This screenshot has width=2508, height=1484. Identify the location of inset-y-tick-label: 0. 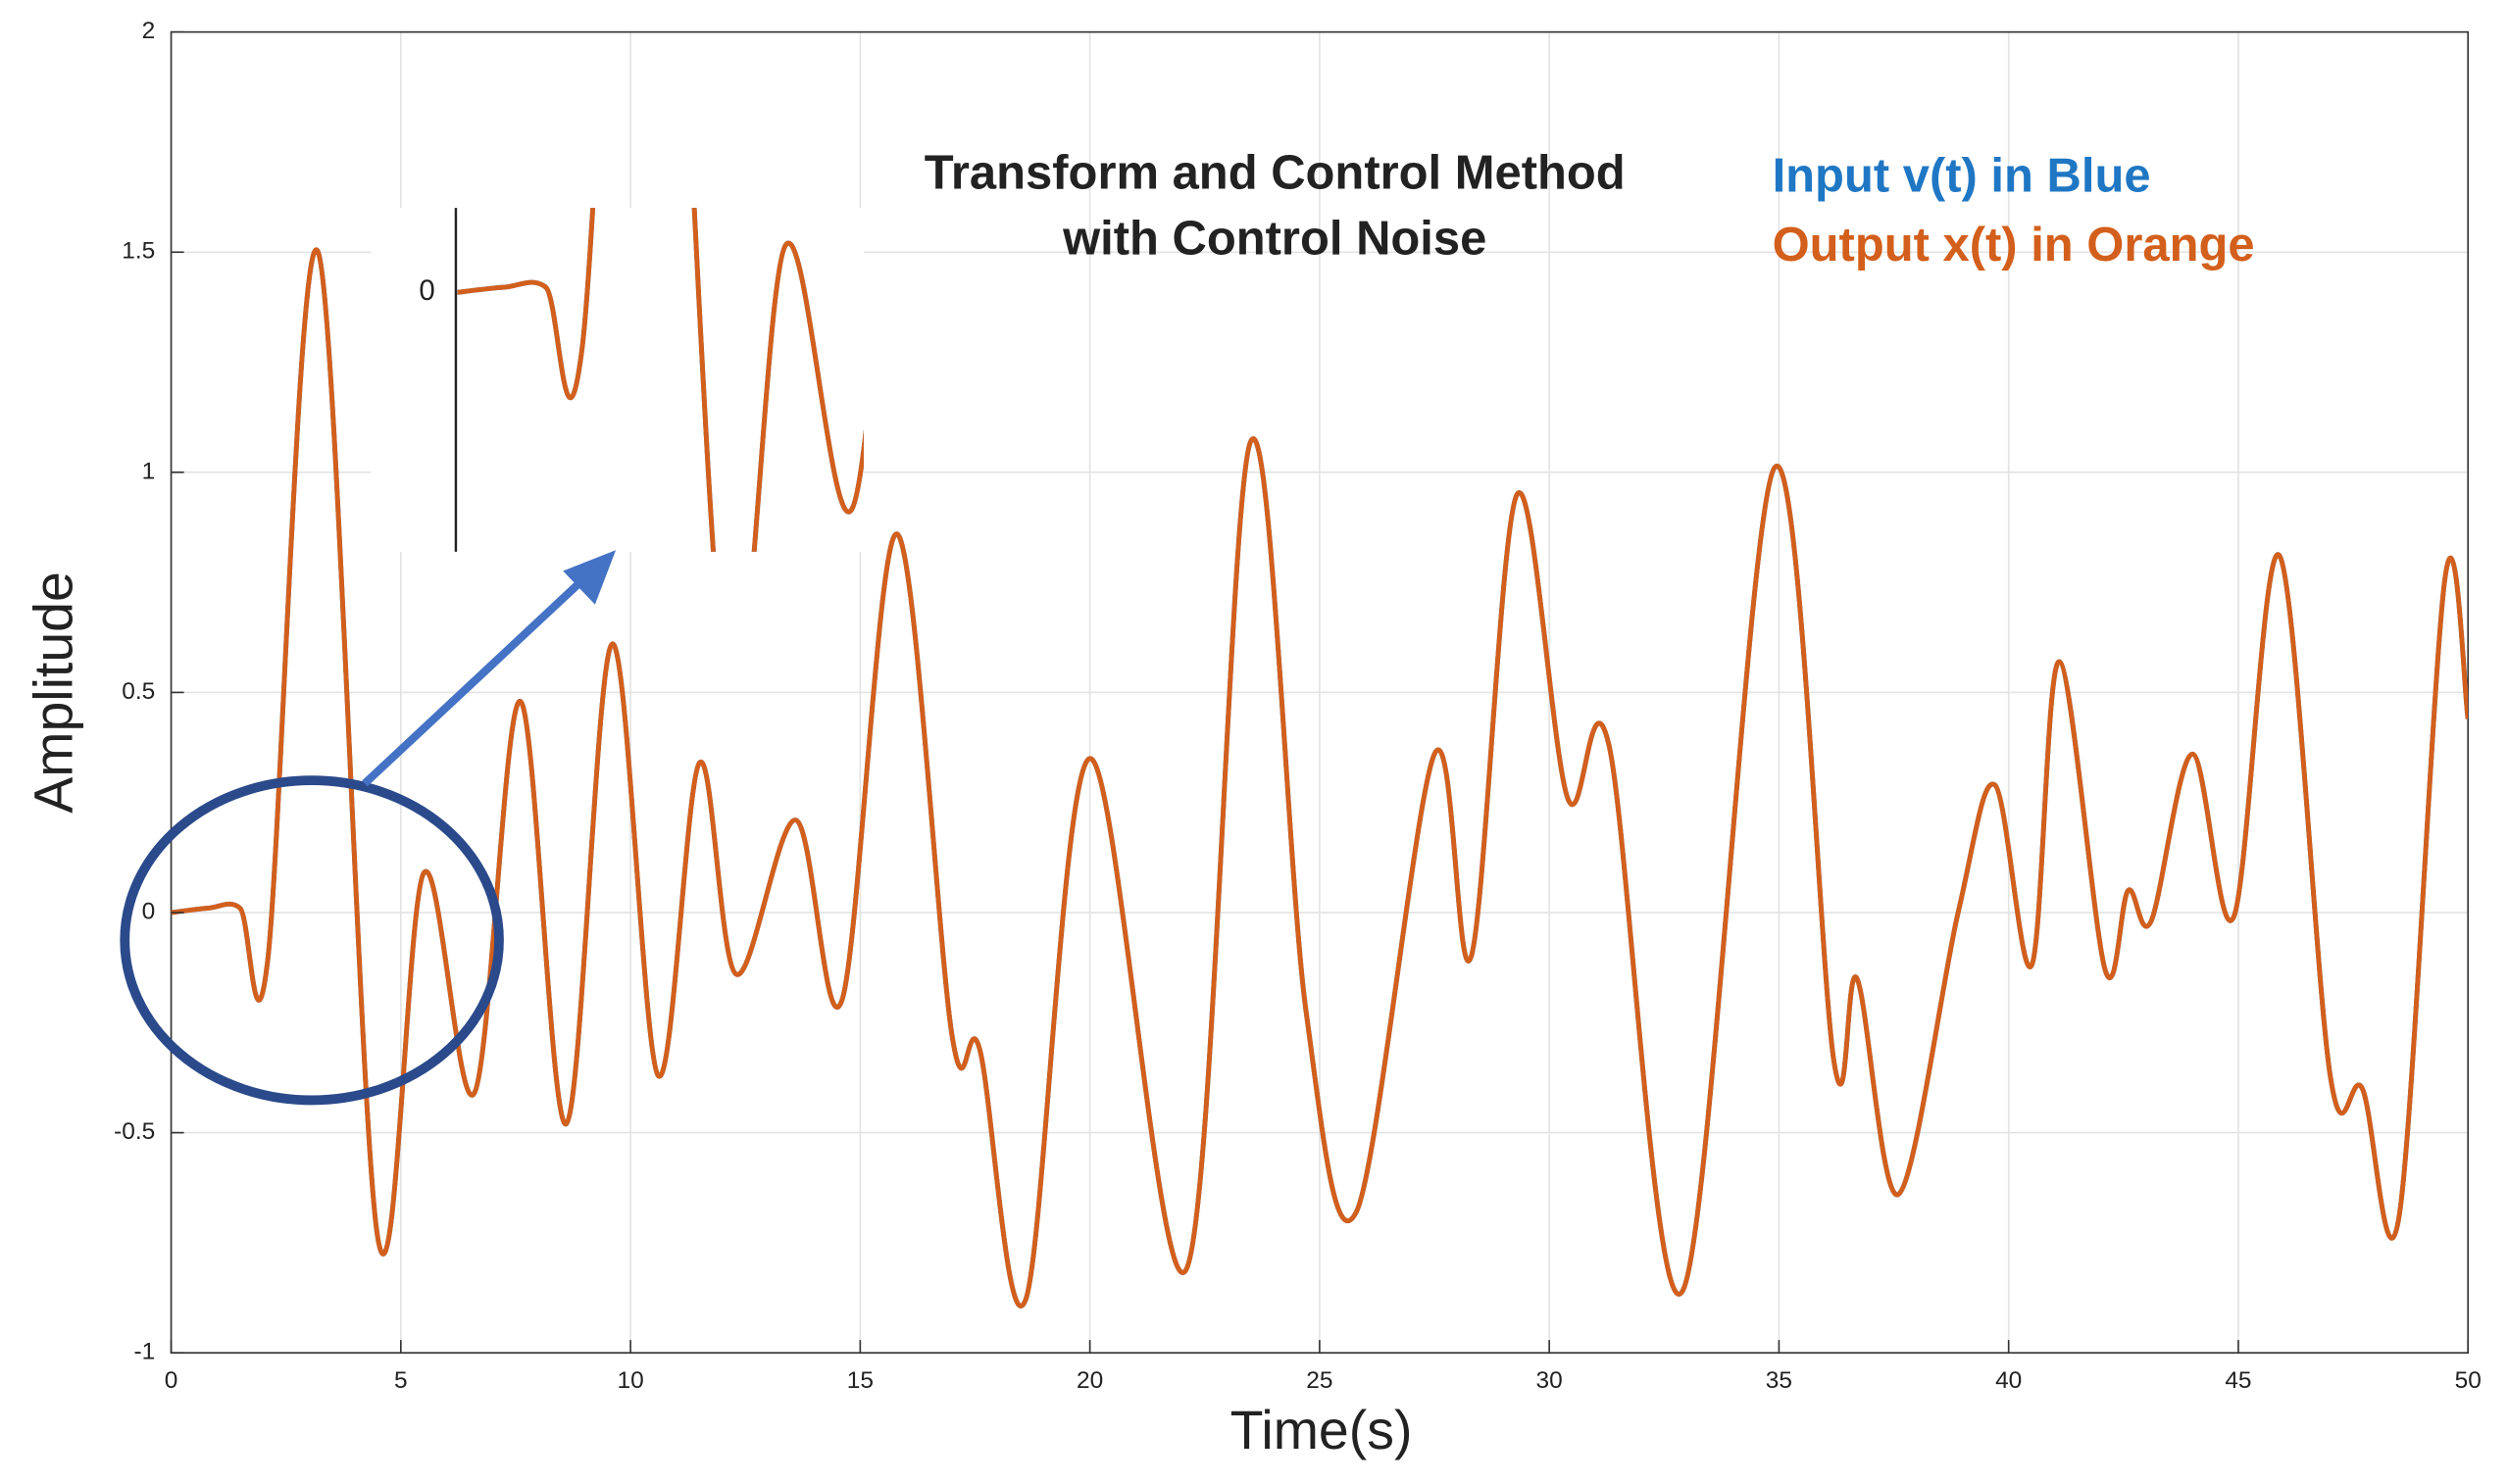
(426, 291).